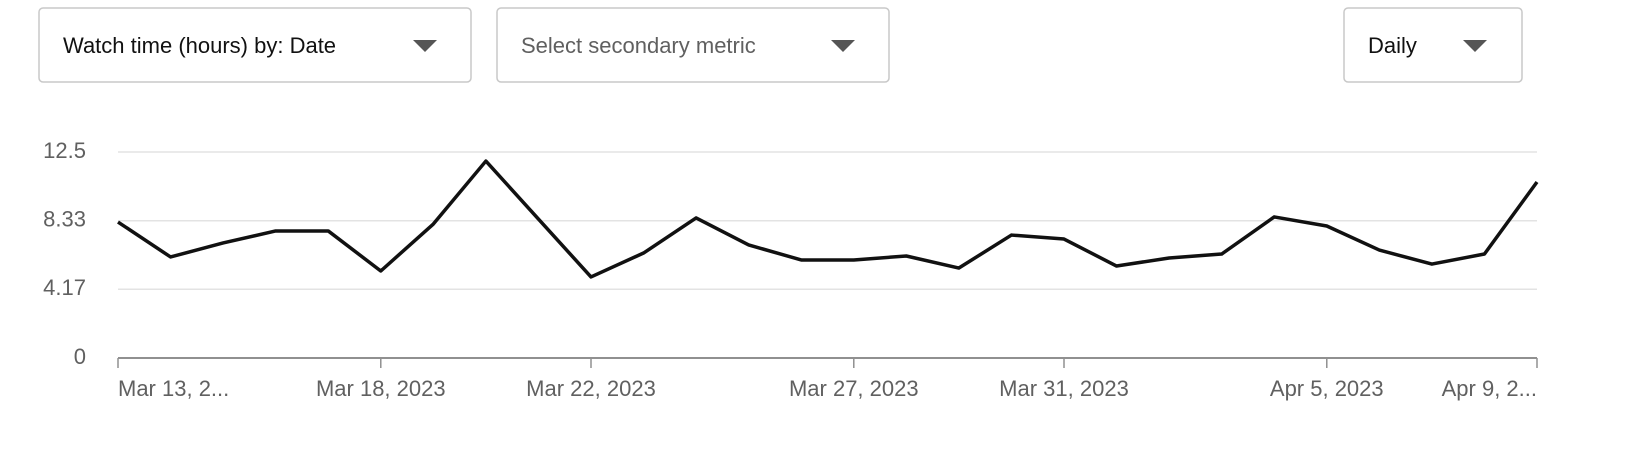 Image resolution: width=1632 pixels, height=467 pixels. I want to click on period-dropdown: Daily, so click(1433, 45).